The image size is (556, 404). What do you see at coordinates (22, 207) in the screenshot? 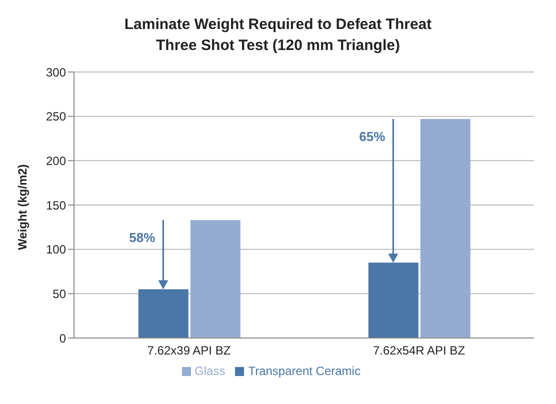
I see `y-axis-title: Weight (kg/m2)` at bounding box center [22, 207].